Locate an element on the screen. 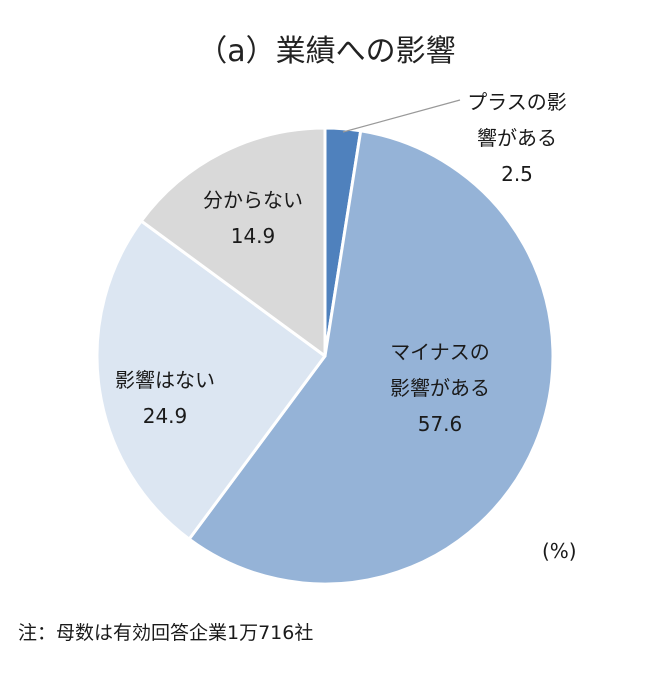 The height and width of the screenshot is (674, 653). slice-label-minus-line2: 影響がある is located at coordinates (440, 388).